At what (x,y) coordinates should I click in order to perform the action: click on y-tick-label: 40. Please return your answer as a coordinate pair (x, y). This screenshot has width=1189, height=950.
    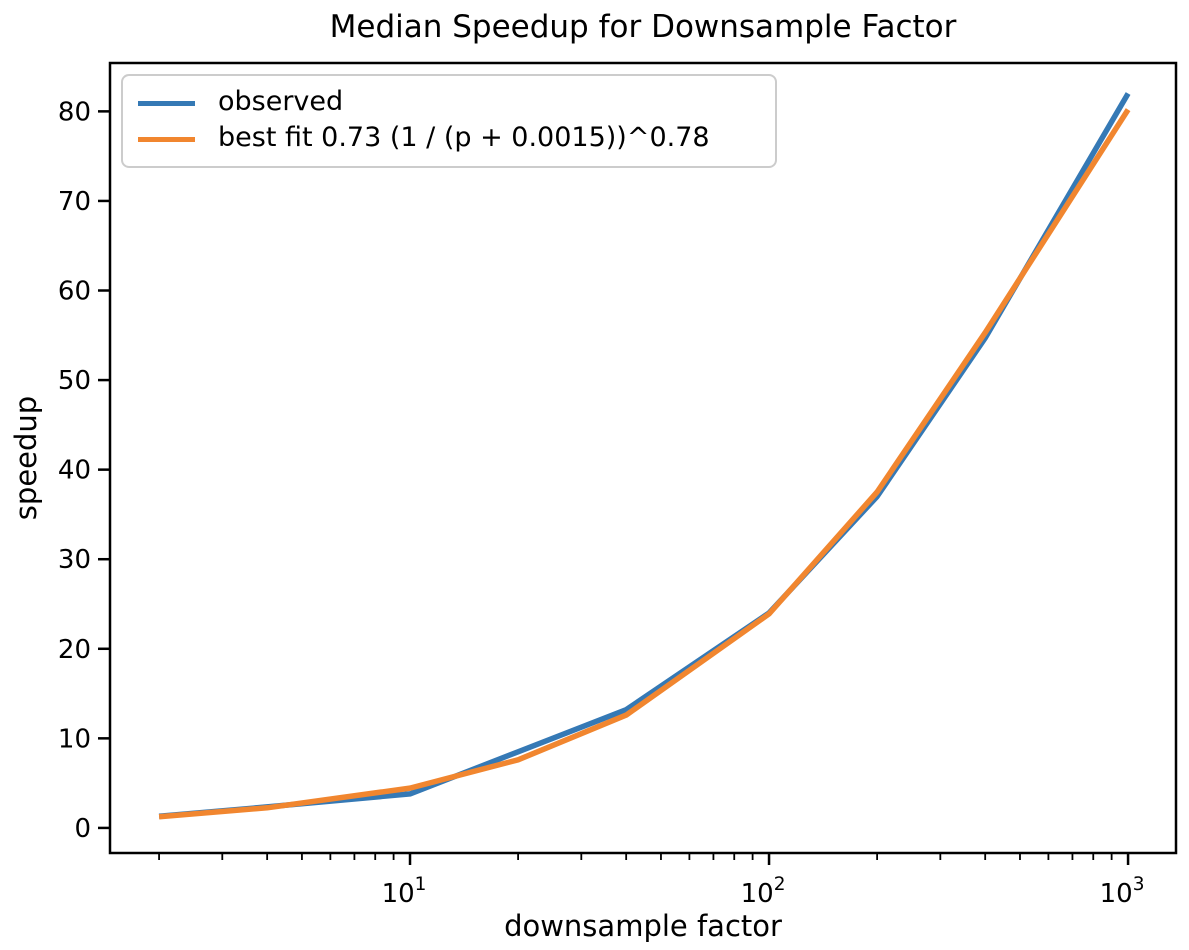
    Looking at the image, I should click on (74, 471).